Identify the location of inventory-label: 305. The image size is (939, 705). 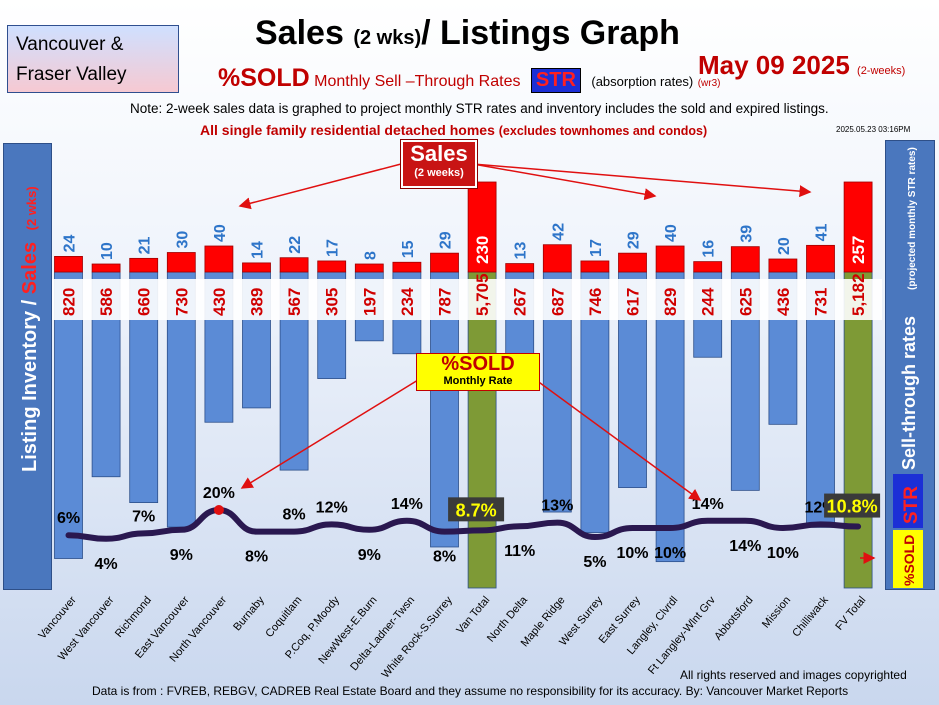
(332, 302).